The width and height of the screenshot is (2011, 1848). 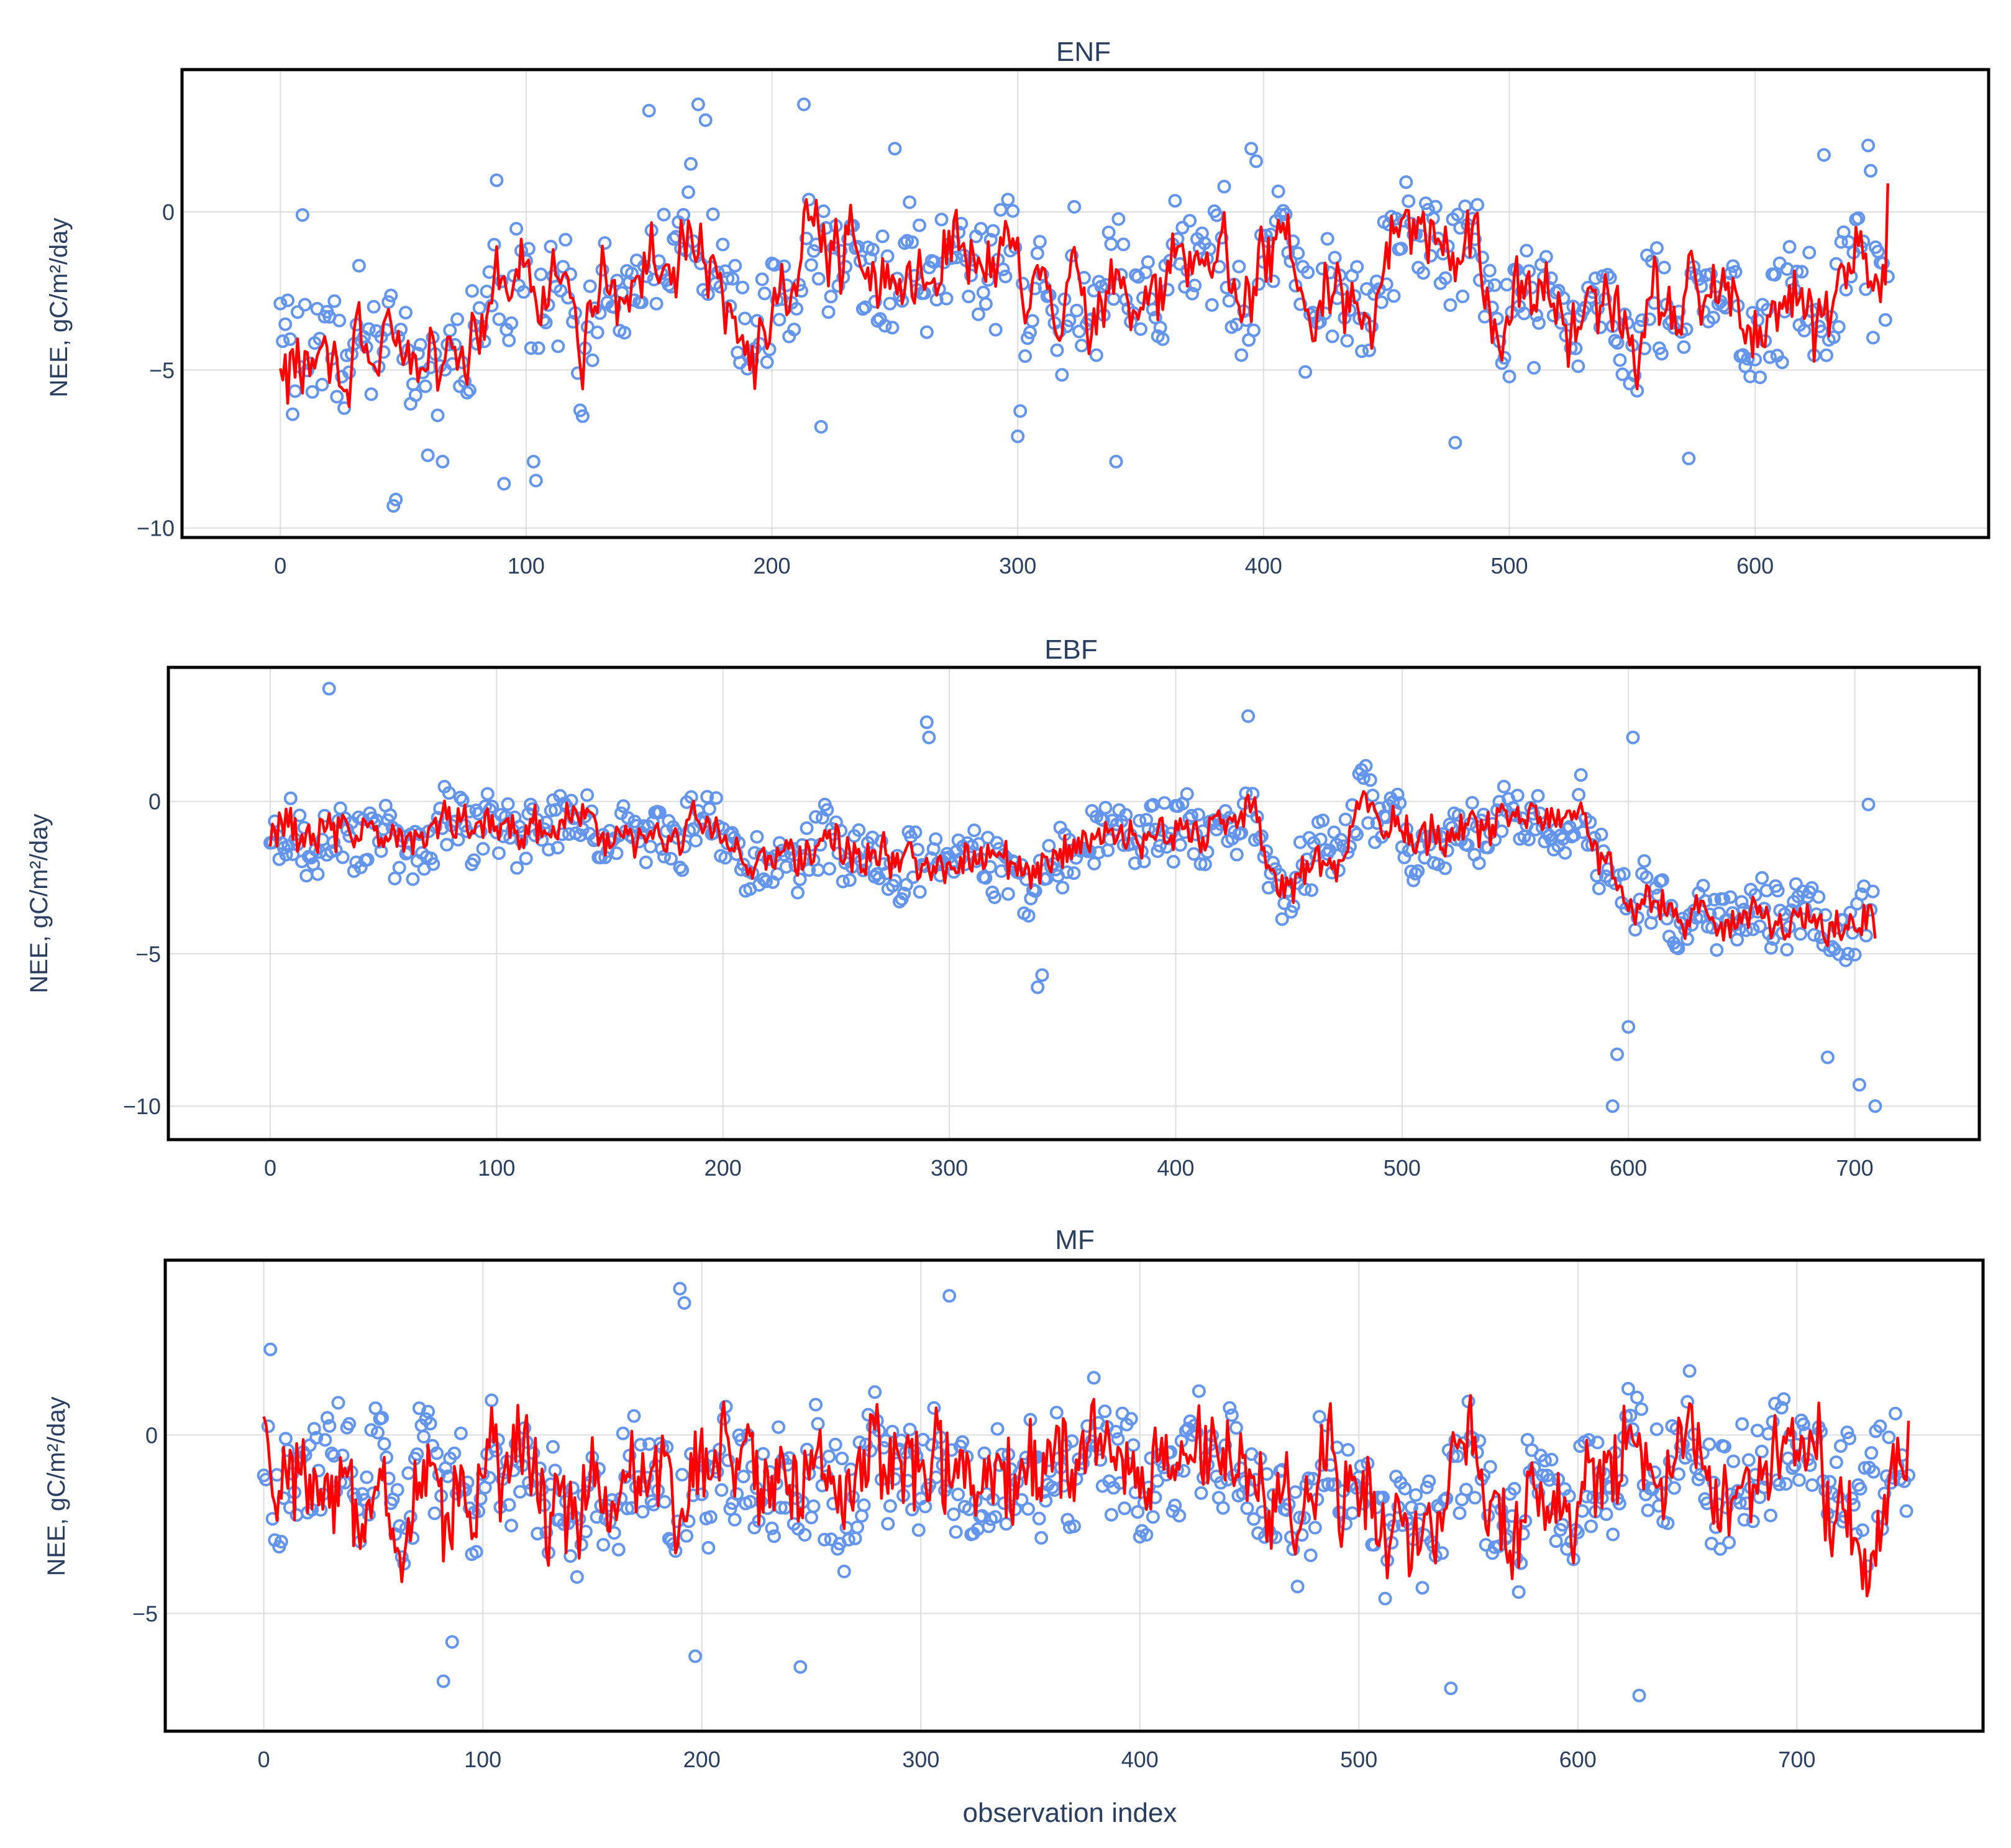 What do you see at coordinates (1075, 1240) in the screenshot?
I see `mf-title: MF` at bounding box center [1075, 1240].